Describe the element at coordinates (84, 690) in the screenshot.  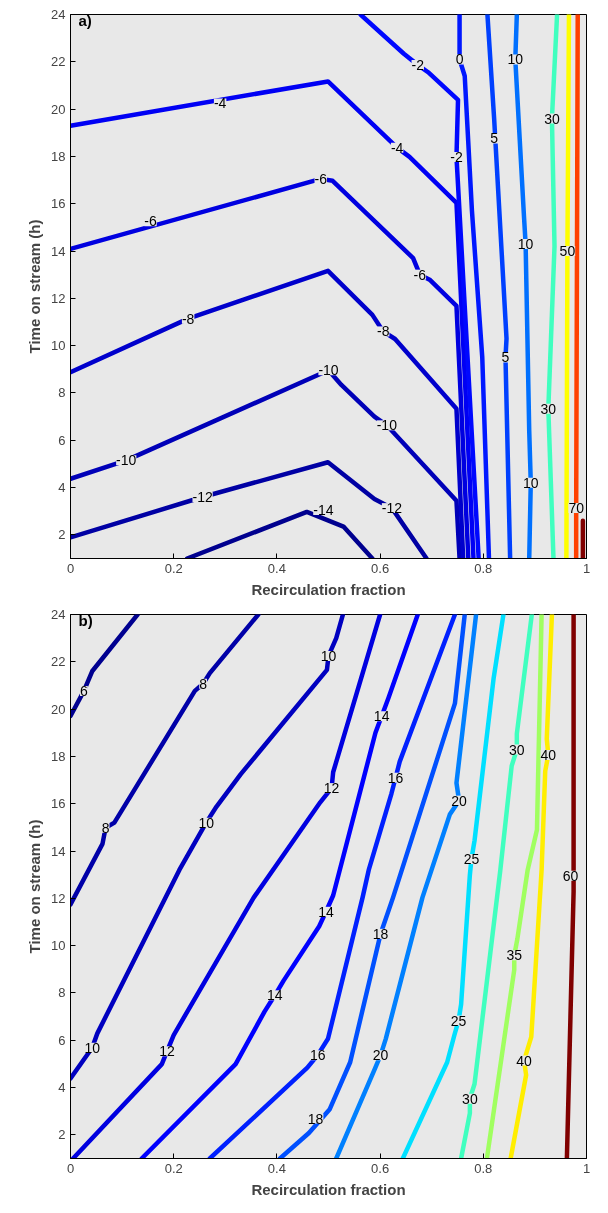
I see `annotation: 6` at that location.